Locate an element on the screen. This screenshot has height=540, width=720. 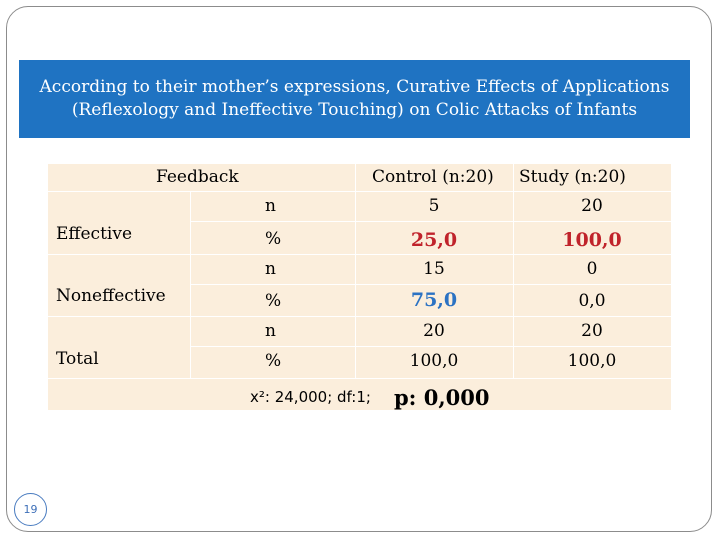
study-n-noneffective: 0 is located at coordinates (592, 269).